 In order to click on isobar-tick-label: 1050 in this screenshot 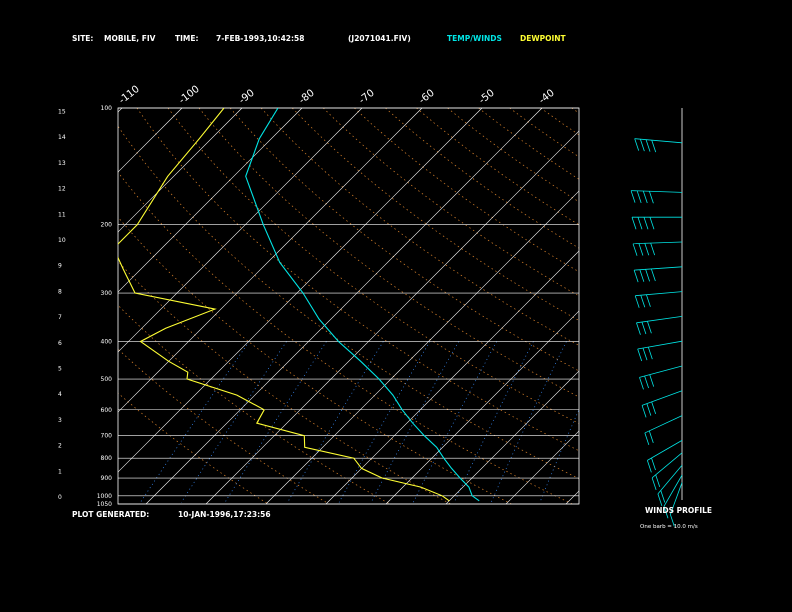, I will do `click(104, 504)`.